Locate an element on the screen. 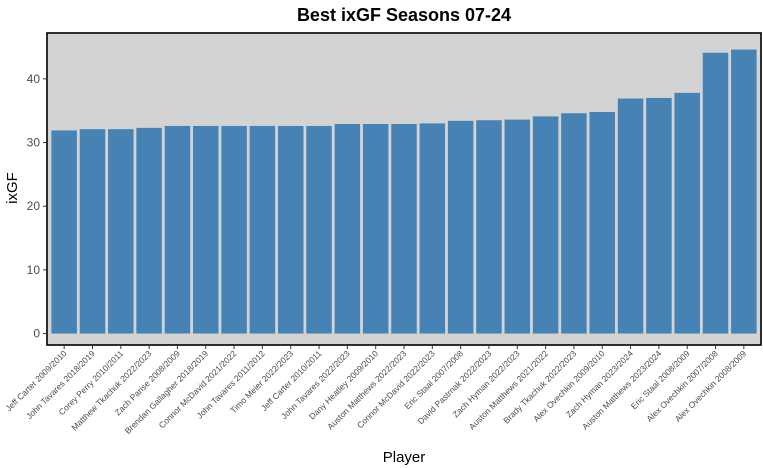  y-axis: 0 10 20 30 40 is located at coordinates (37, 206).